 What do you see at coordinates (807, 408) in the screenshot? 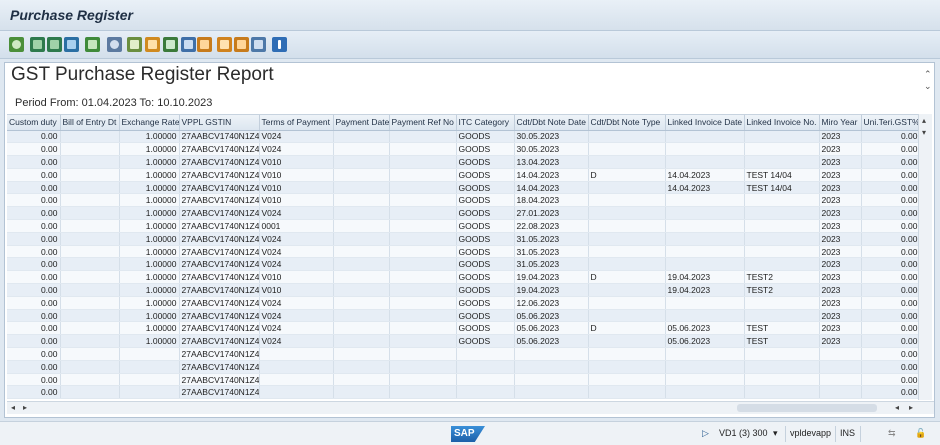
I see `scroll-thumb` at bounding box center [807, 408].